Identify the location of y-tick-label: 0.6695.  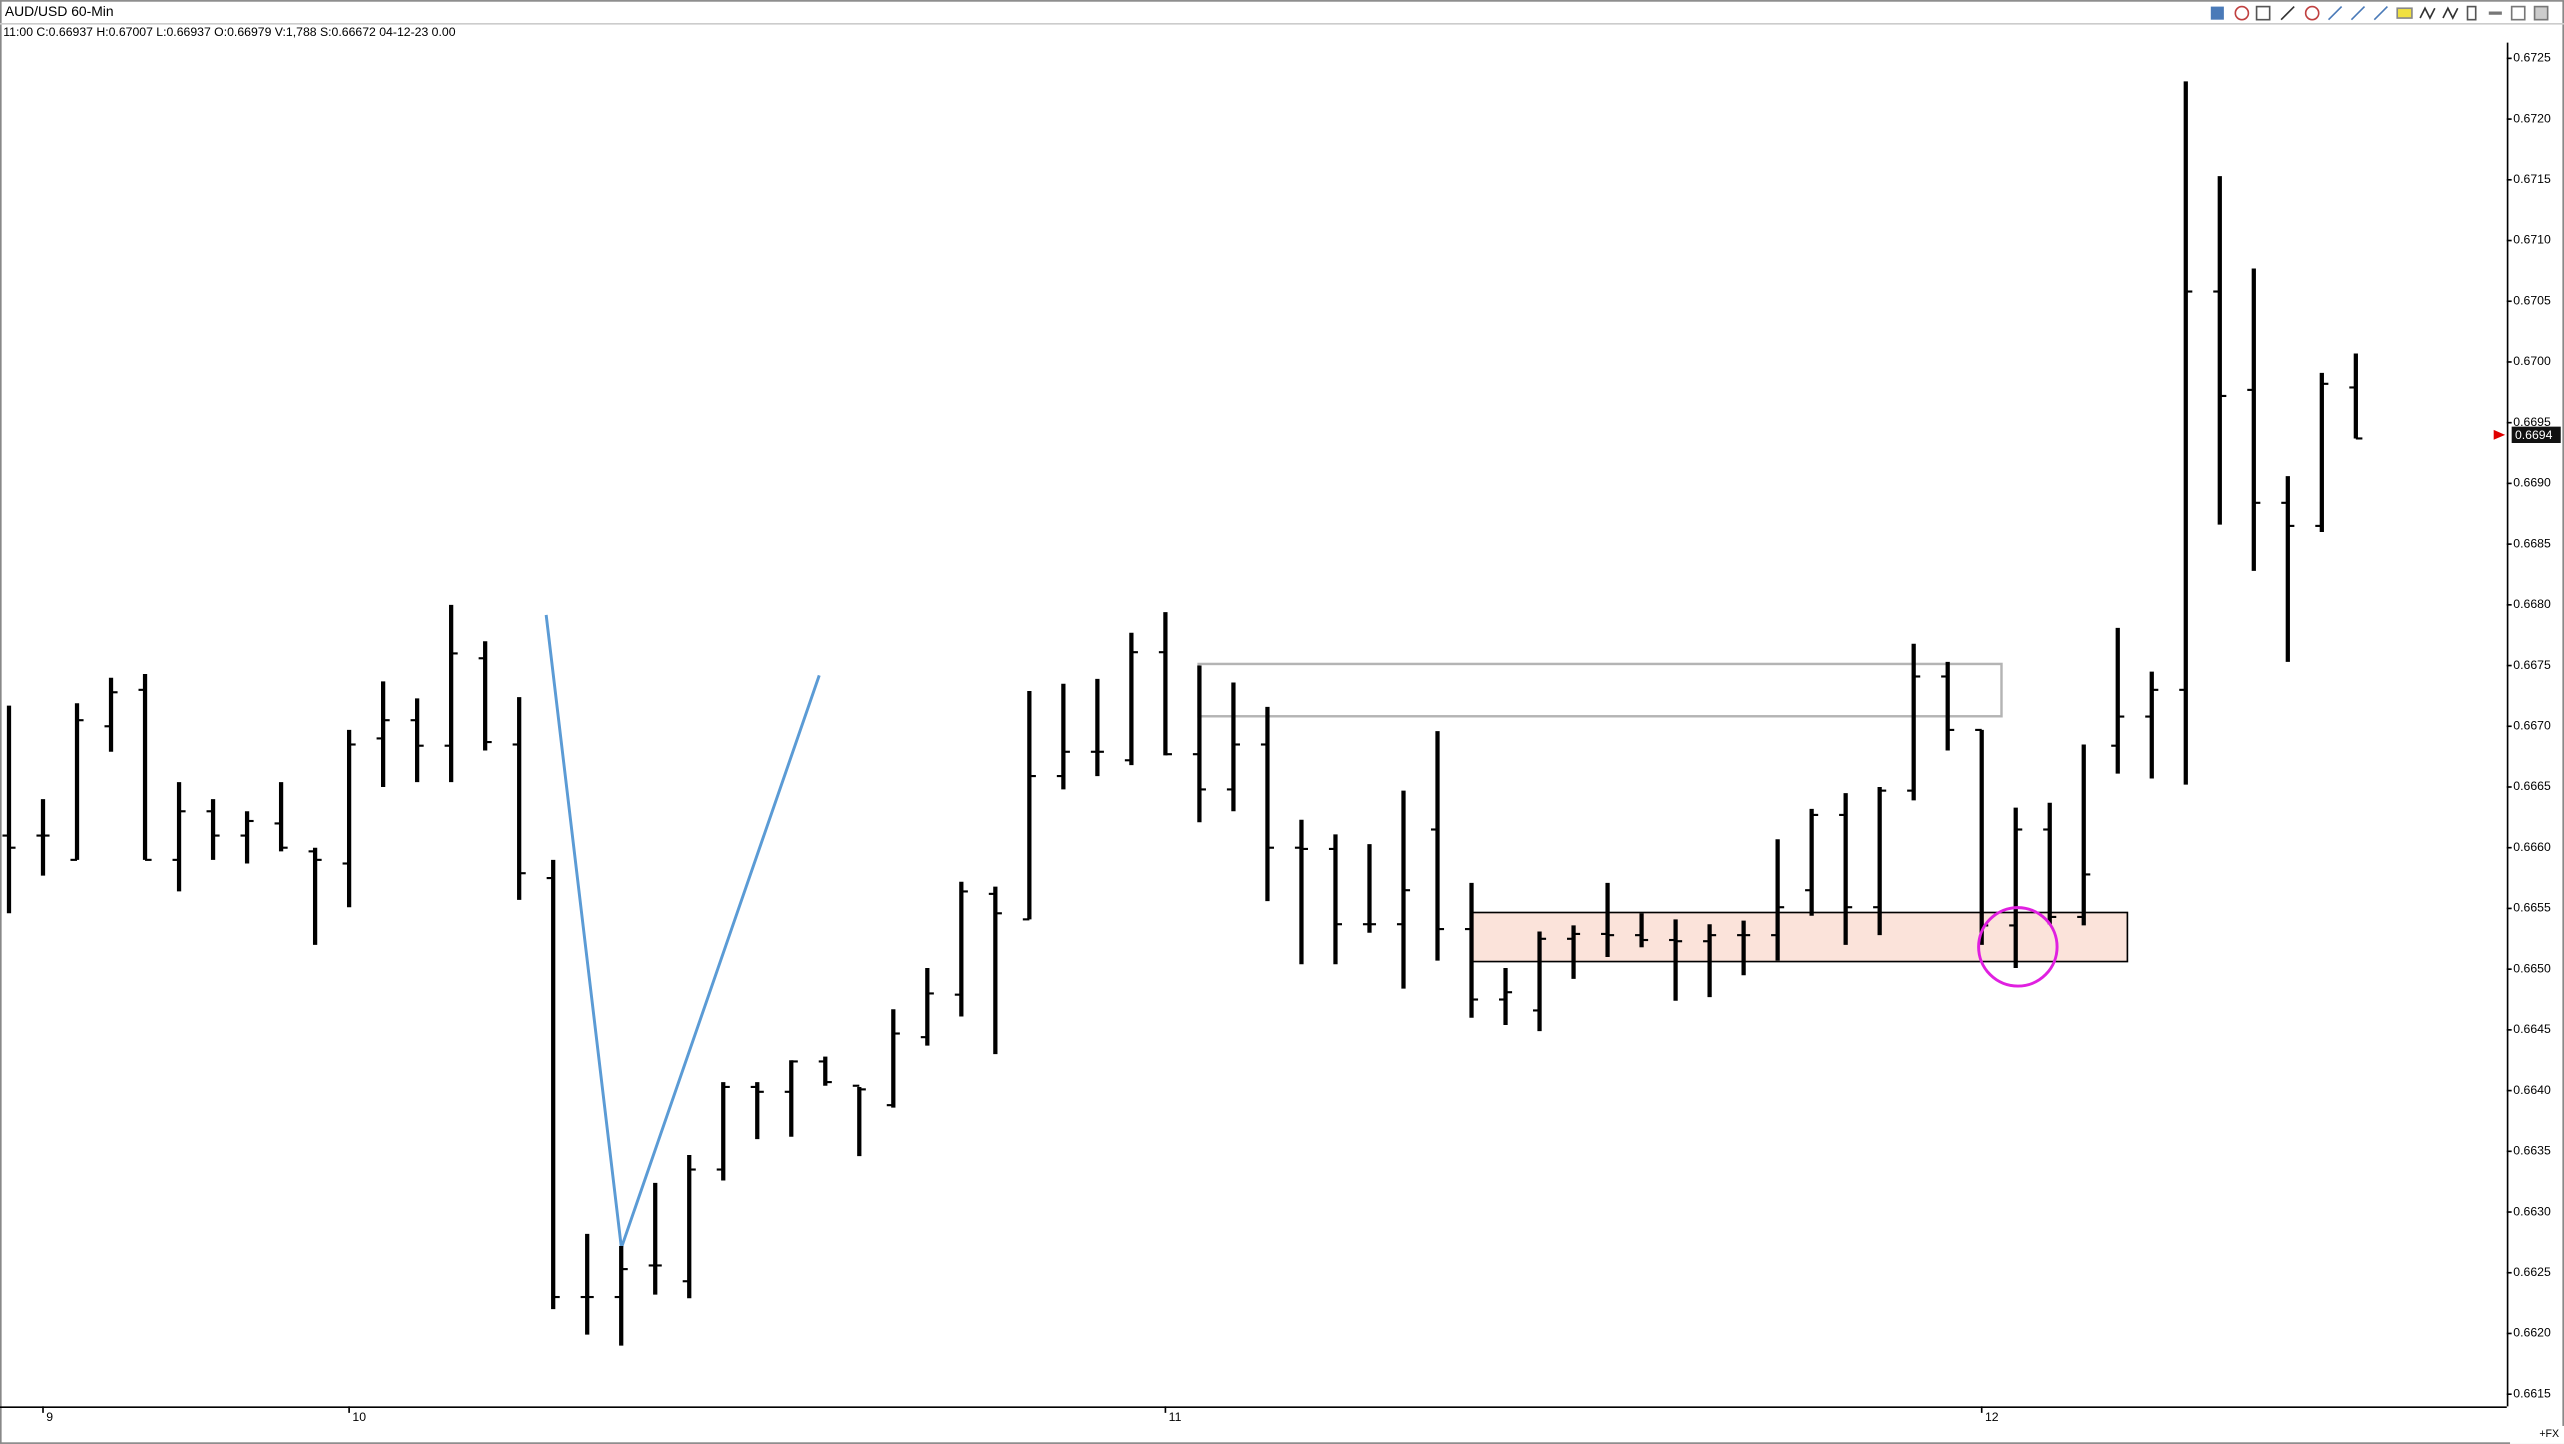
(2532, 422).